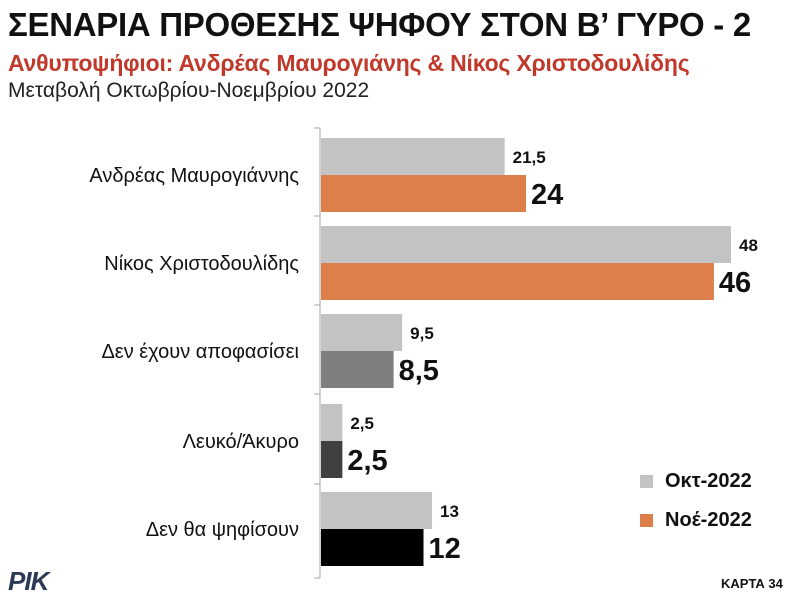  What do you see at coordinates (708, 520) in the screenshot?
I see `legend-label-nov: Νοέ-2022` at bounding box center [708, 520].